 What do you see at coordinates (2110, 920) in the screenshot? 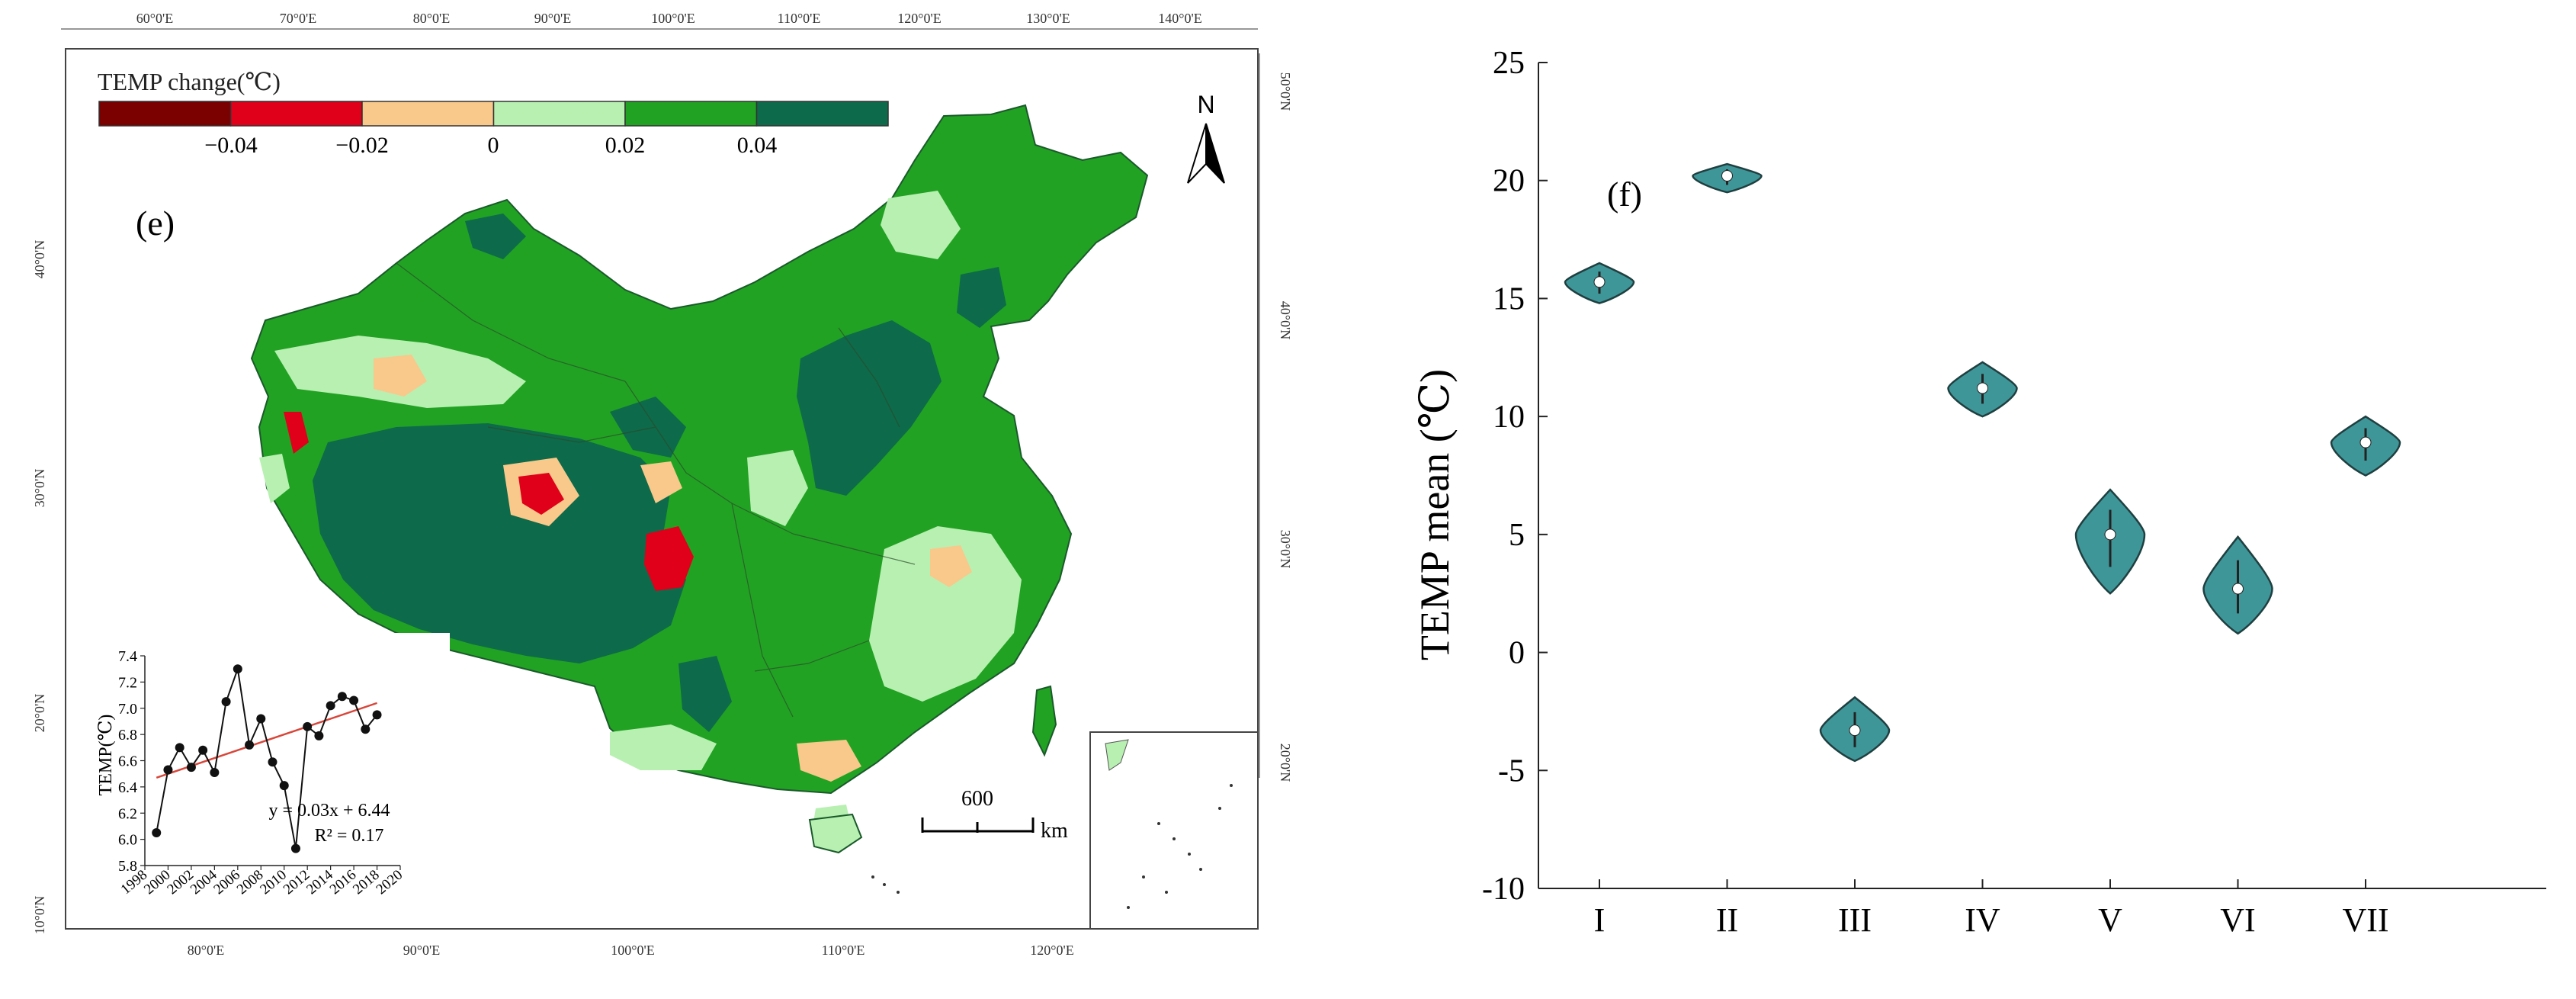
I see `violin-x-tick-label: V` at bounding box center [2110, 920].